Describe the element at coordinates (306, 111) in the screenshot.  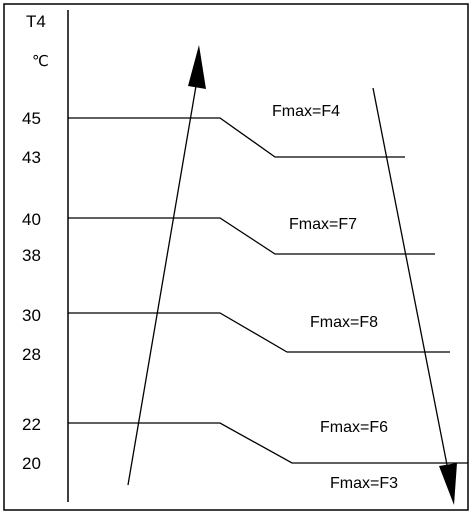
I see `zone-label-f4: Fmax=F4` at that location.